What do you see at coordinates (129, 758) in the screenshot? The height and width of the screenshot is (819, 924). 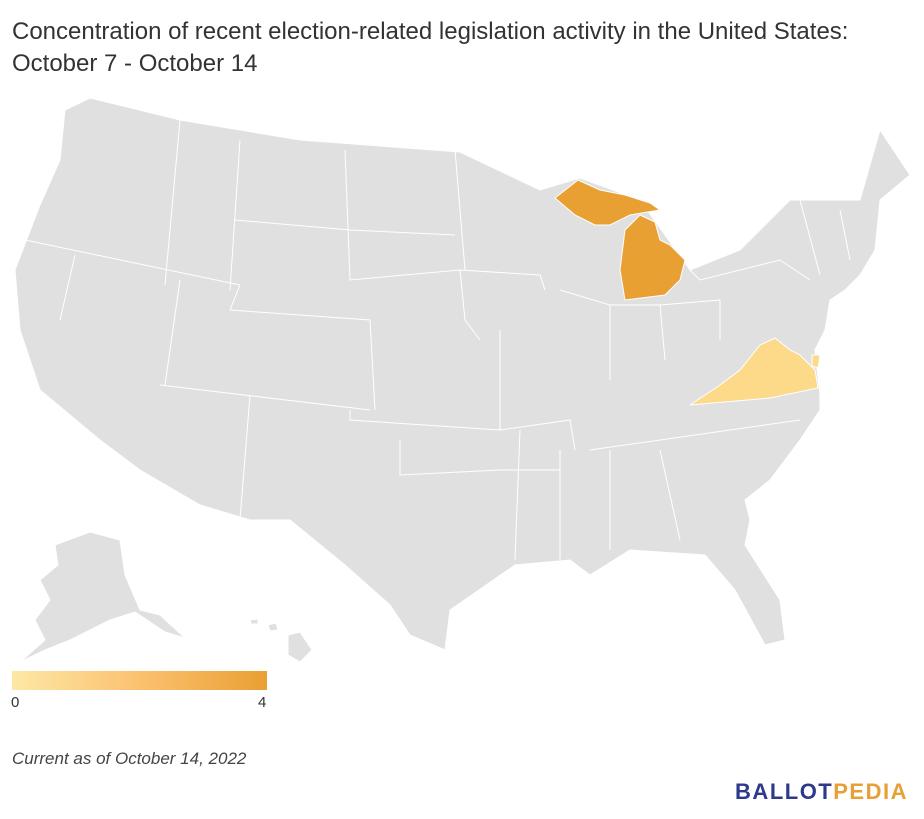 I see `timestamp-note: Current as of October 14, 2022` at bounding box center [129, 758].